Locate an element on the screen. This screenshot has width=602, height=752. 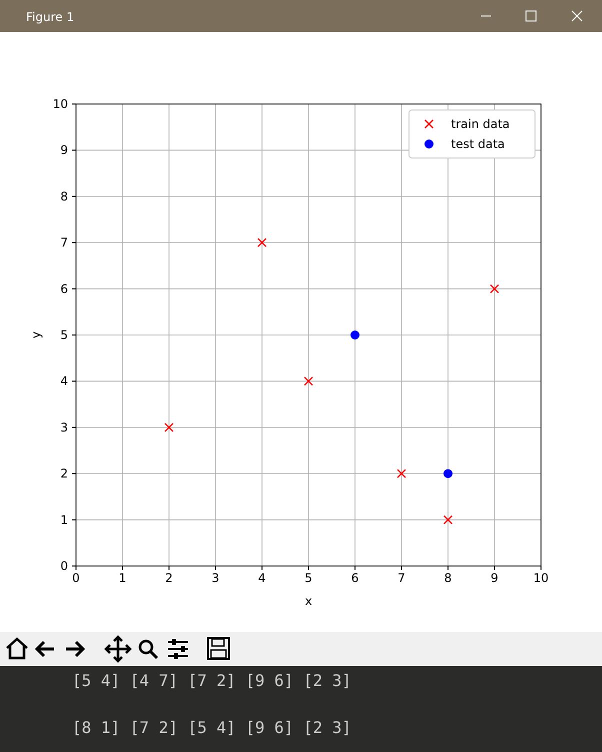
y-tick-label: 5 is located at coordinates (64, 335).